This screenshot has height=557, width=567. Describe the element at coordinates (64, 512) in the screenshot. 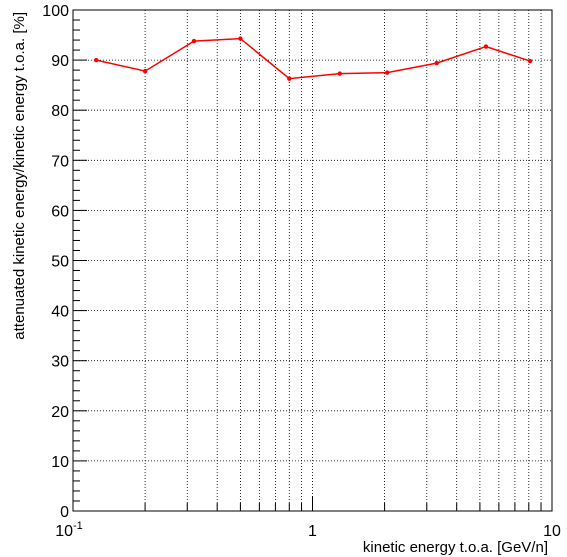

I see `y-tick-label: 0` at that location.